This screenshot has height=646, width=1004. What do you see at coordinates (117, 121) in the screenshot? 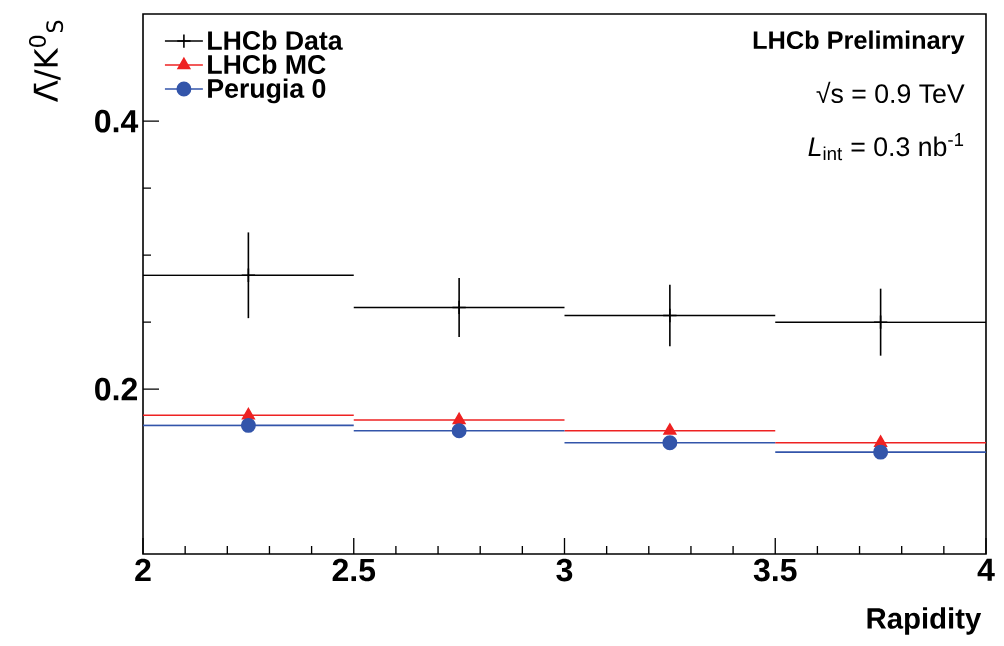
I see `y-tick-label: 0.4` at bounding box center [117, 121].